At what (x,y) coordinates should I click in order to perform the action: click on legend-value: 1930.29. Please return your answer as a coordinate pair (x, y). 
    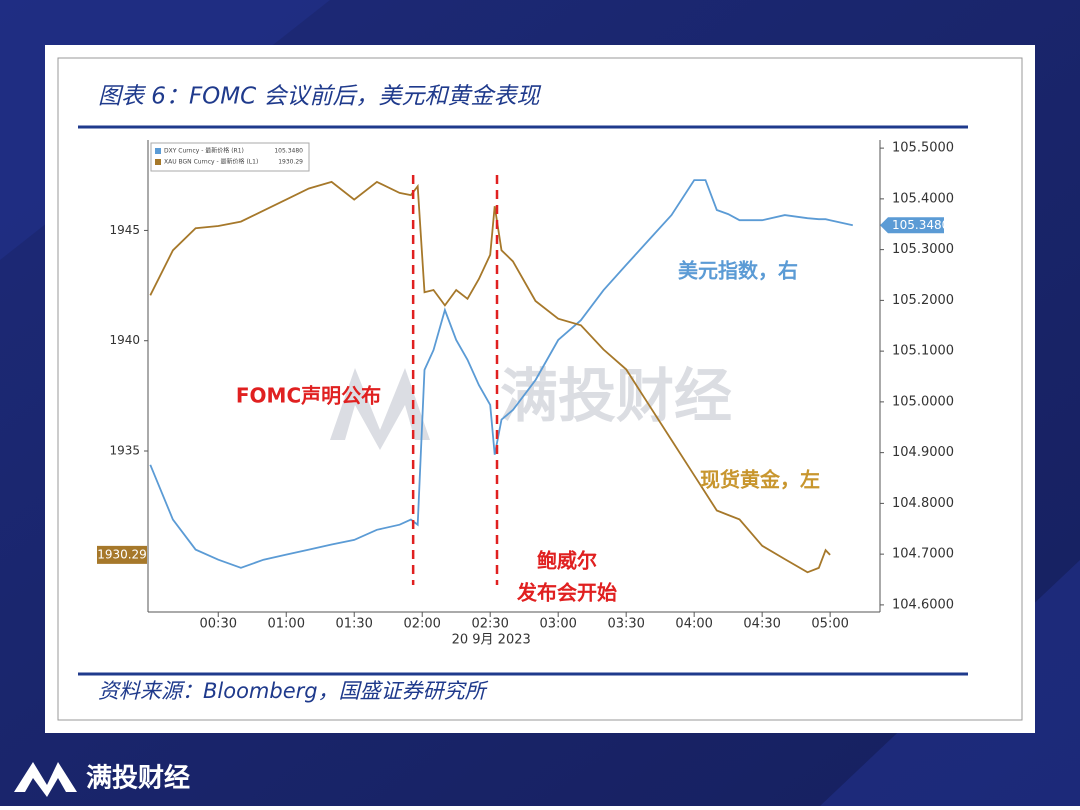
    Looking at the image, I should click on (290, 162).